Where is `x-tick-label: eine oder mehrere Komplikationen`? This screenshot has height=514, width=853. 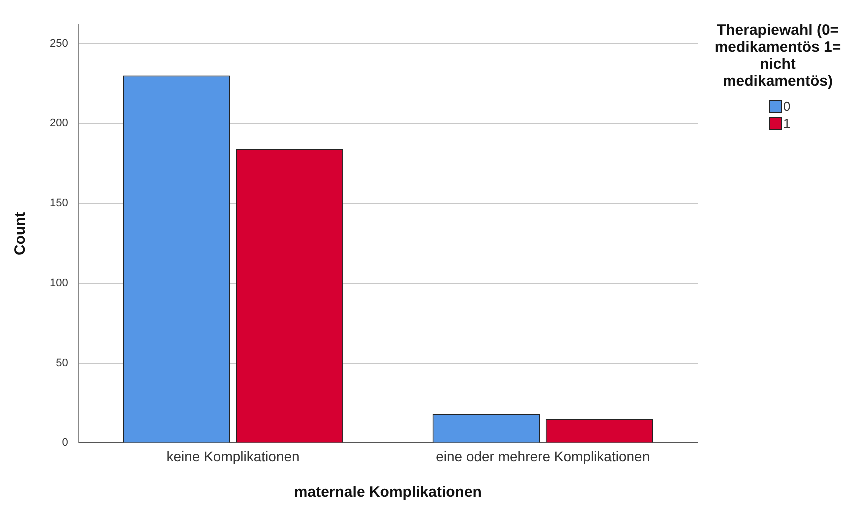 x-tick-label: eine oder mehrere Komplikationen is located at coordinates (543, 456).